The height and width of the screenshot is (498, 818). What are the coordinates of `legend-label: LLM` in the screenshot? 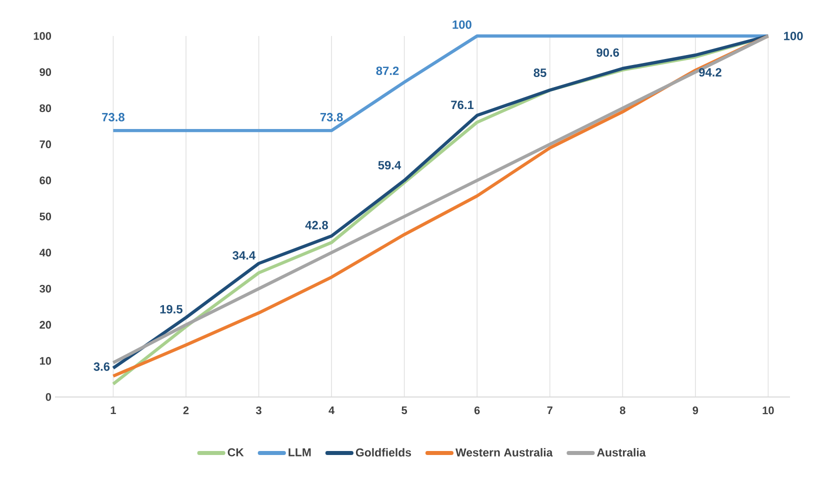 It's located at (299, 452).